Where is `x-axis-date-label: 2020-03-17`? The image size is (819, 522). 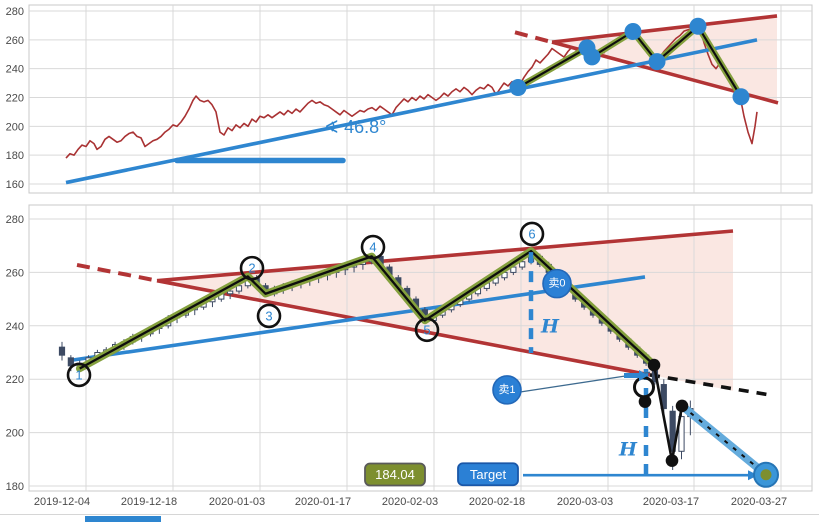
x-axis-date-label: 2020-03-17 is located at coordinates (671, 502).